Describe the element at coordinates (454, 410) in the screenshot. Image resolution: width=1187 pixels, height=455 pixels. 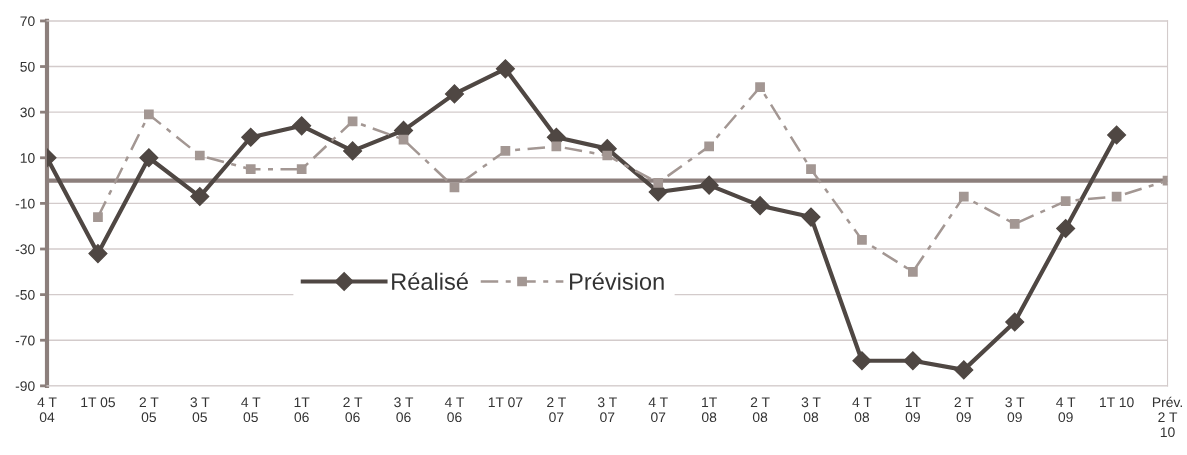
I see `x-tick-label: 4 T 06` at that location.